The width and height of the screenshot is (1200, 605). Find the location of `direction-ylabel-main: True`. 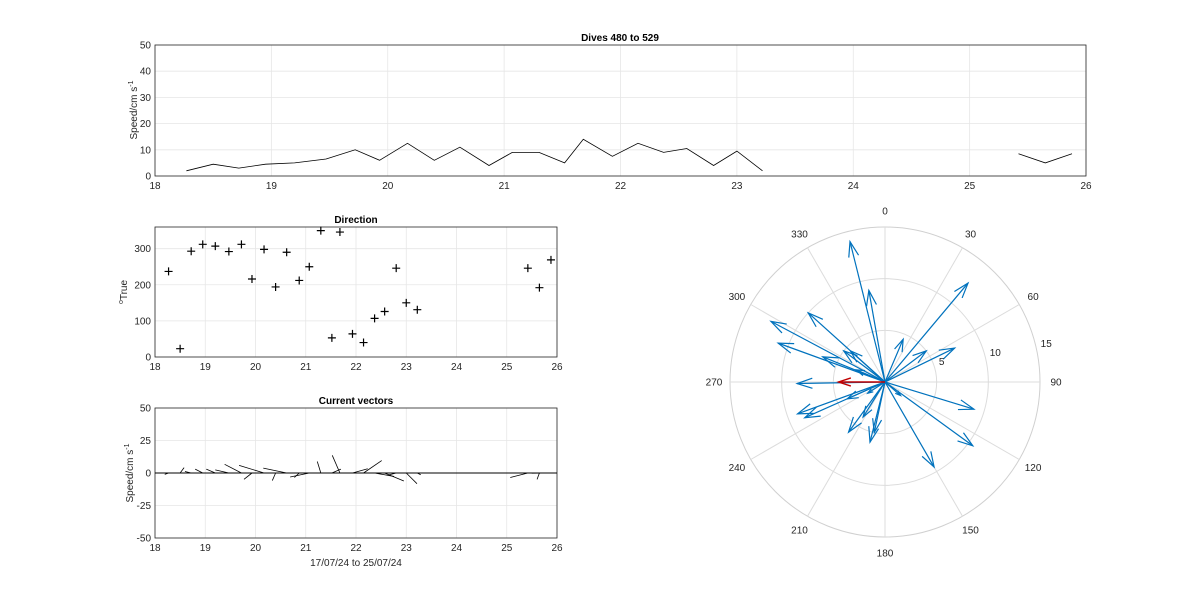

direction-ylabel-main: True is located at coordinates (124, 290).